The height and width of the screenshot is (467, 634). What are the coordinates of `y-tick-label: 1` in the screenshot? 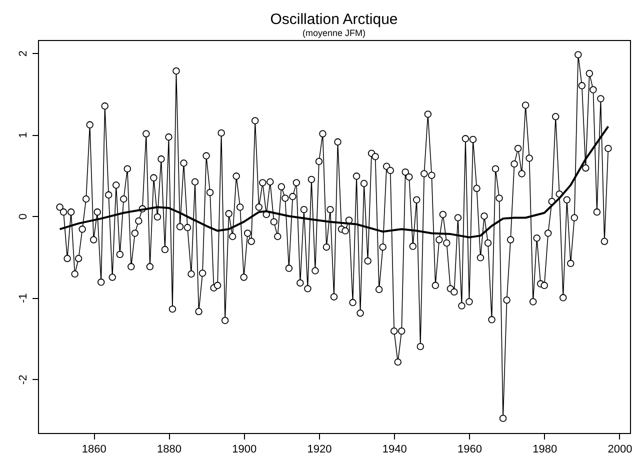 It's located at (24, 135).